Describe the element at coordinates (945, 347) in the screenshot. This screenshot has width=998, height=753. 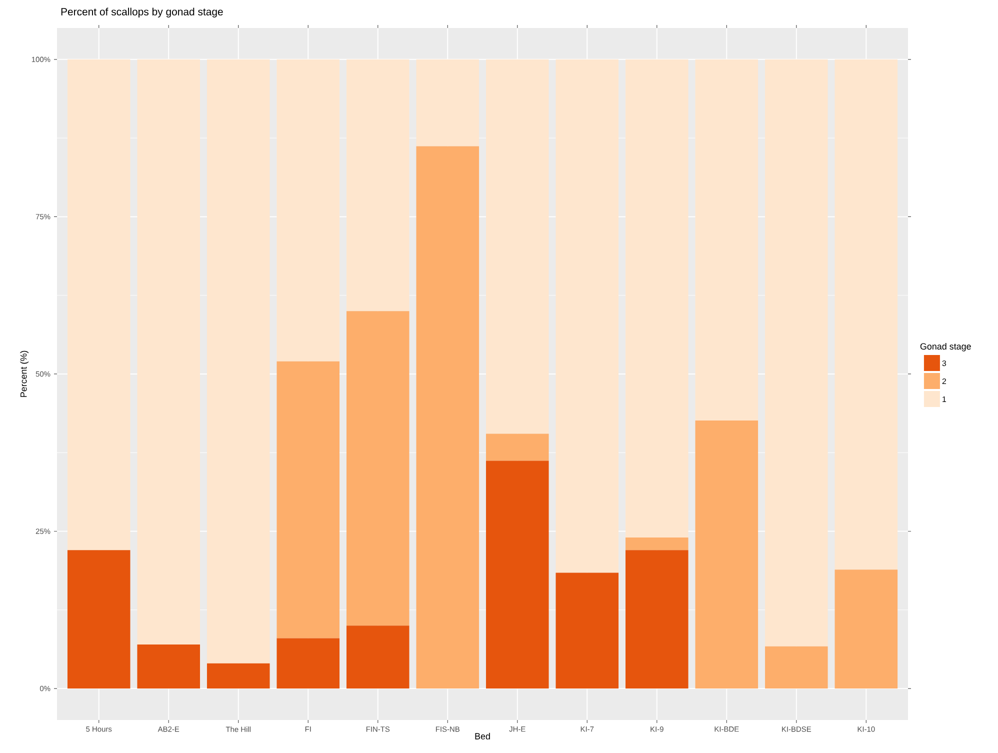
I see `legend-title: Gonad stage` at that location.